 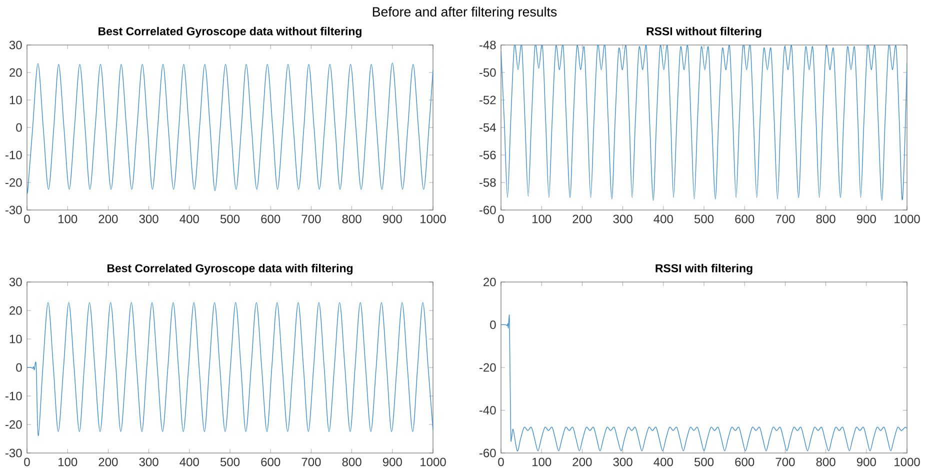 What do you see at coordinates (230, 269) in the screenshot?
I see `chart-title: Best Correlated Gyroscope data with filtering` at bounding box center [230, 269].